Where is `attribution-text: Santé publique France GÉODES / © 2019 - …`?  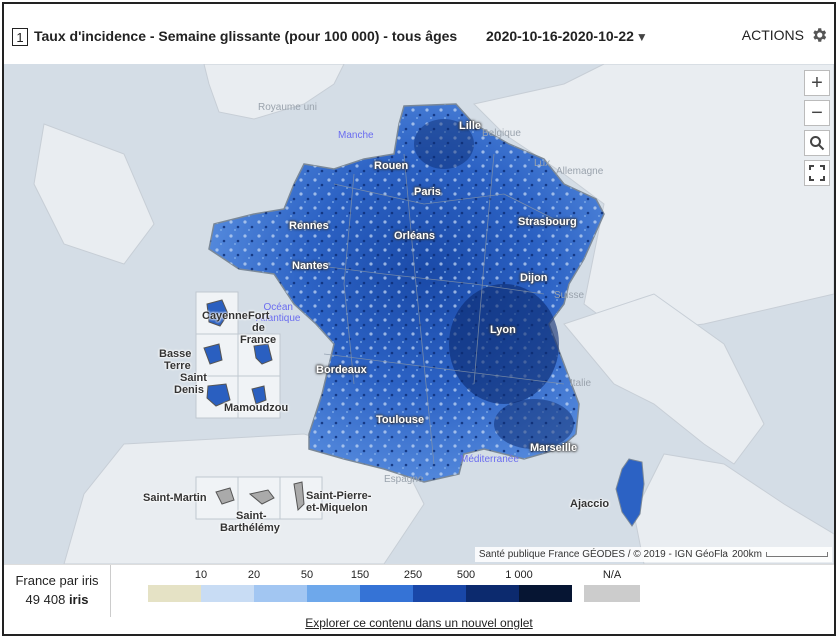
attribution-text: Santé publique France GÉODES / © 2019 - … is located at coordinates (603, 554).